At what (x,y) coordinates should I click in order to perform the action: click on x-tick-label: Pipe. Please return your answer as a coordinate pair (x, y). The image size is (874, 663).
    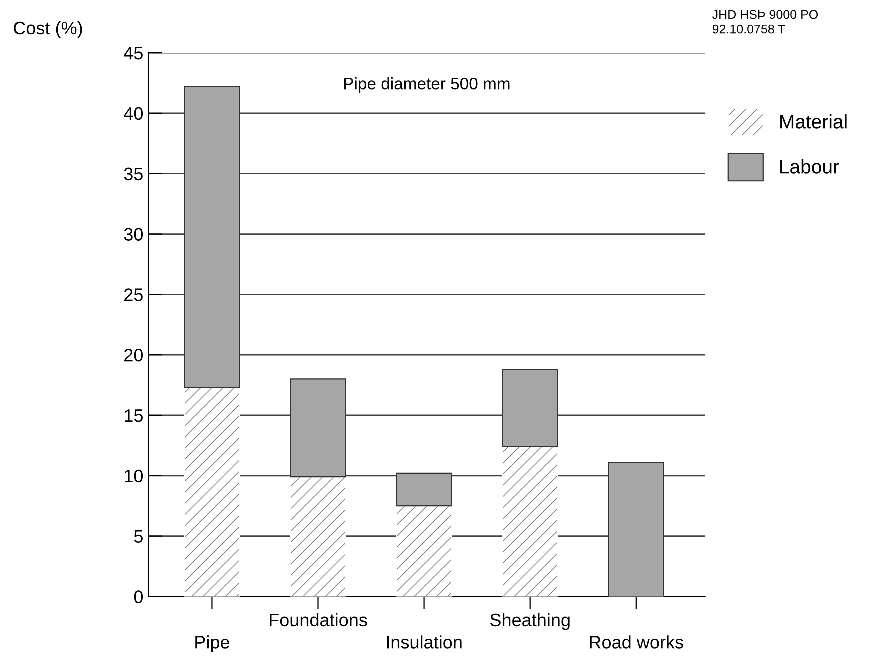
    Looking at the image, I should click on (213, 644).